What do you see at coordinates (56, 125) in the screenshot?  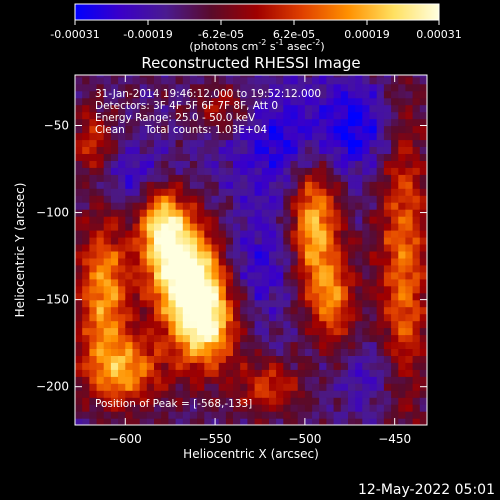 I see `y-tick-label: −50` at bounding box center [56, 125].